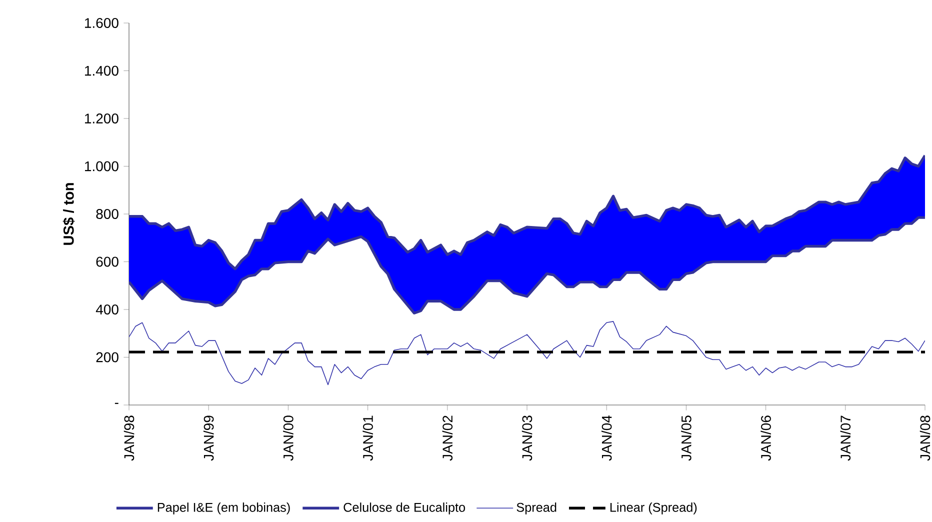 This screenshot has width=932, height=522. Describe the element at coordinates (107, 357) in the screenshot. I see `y-tick-label: 200` at that location.